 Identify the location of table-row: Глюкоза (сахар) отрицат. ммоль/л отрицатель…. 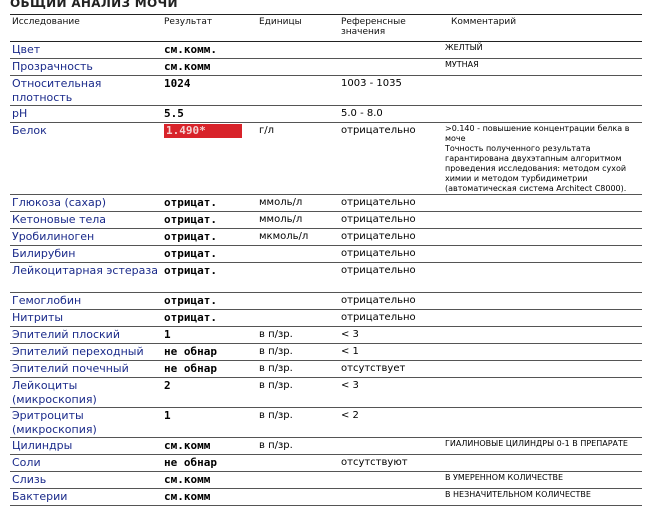
(326, 203).